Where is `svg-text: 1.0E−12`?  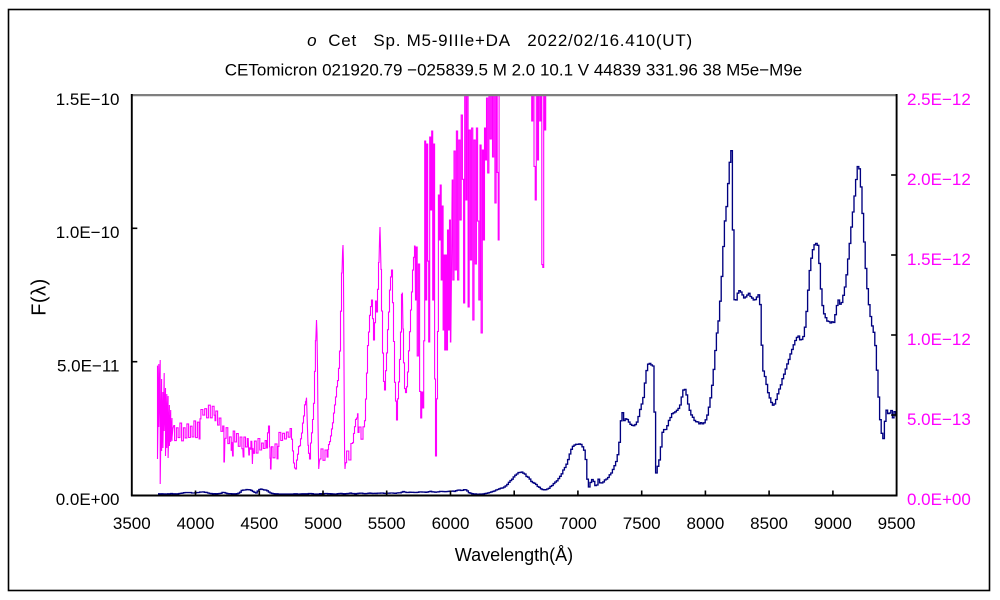
svg-text: 1.0E−12 is located at coordinates (939, 339).